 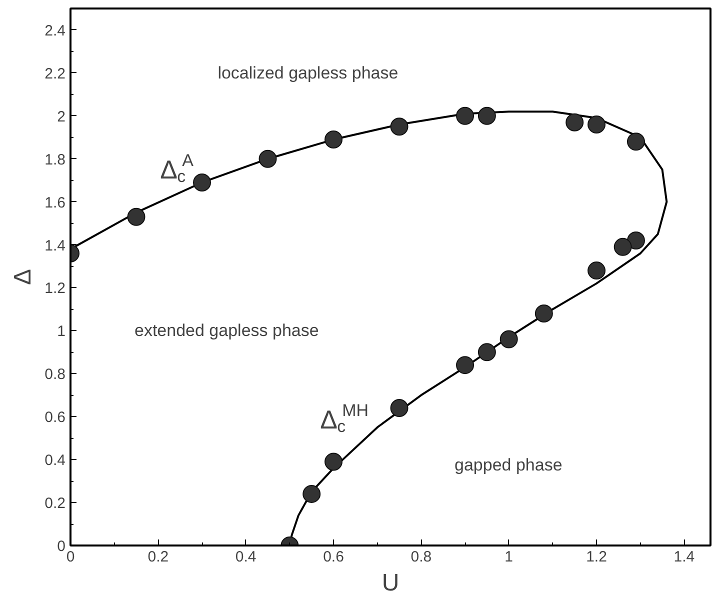 I want to click on x-tick-label: 0.2, so click(x=158, y=557).